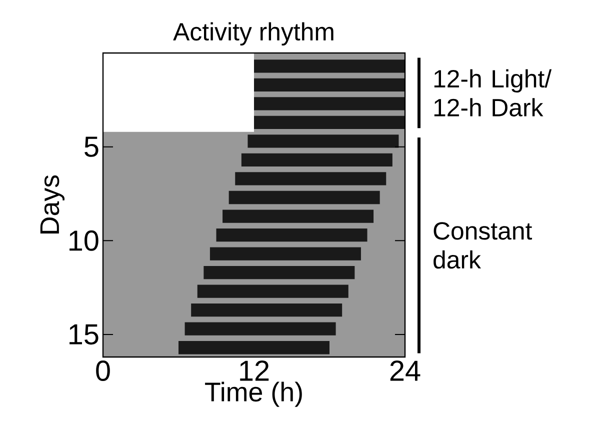  I want to click on x-tick-label: 0, so click(103, 370).